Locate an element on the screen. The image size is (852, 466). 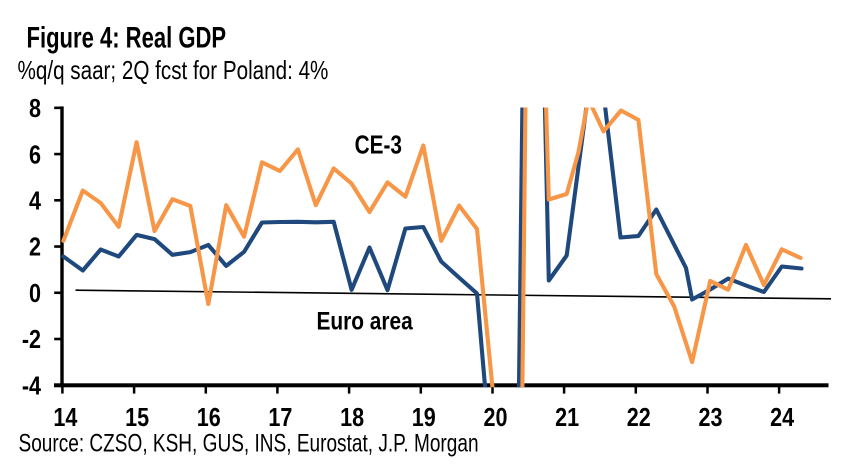
svg-text: 8 is located at coordinates (35, 108).